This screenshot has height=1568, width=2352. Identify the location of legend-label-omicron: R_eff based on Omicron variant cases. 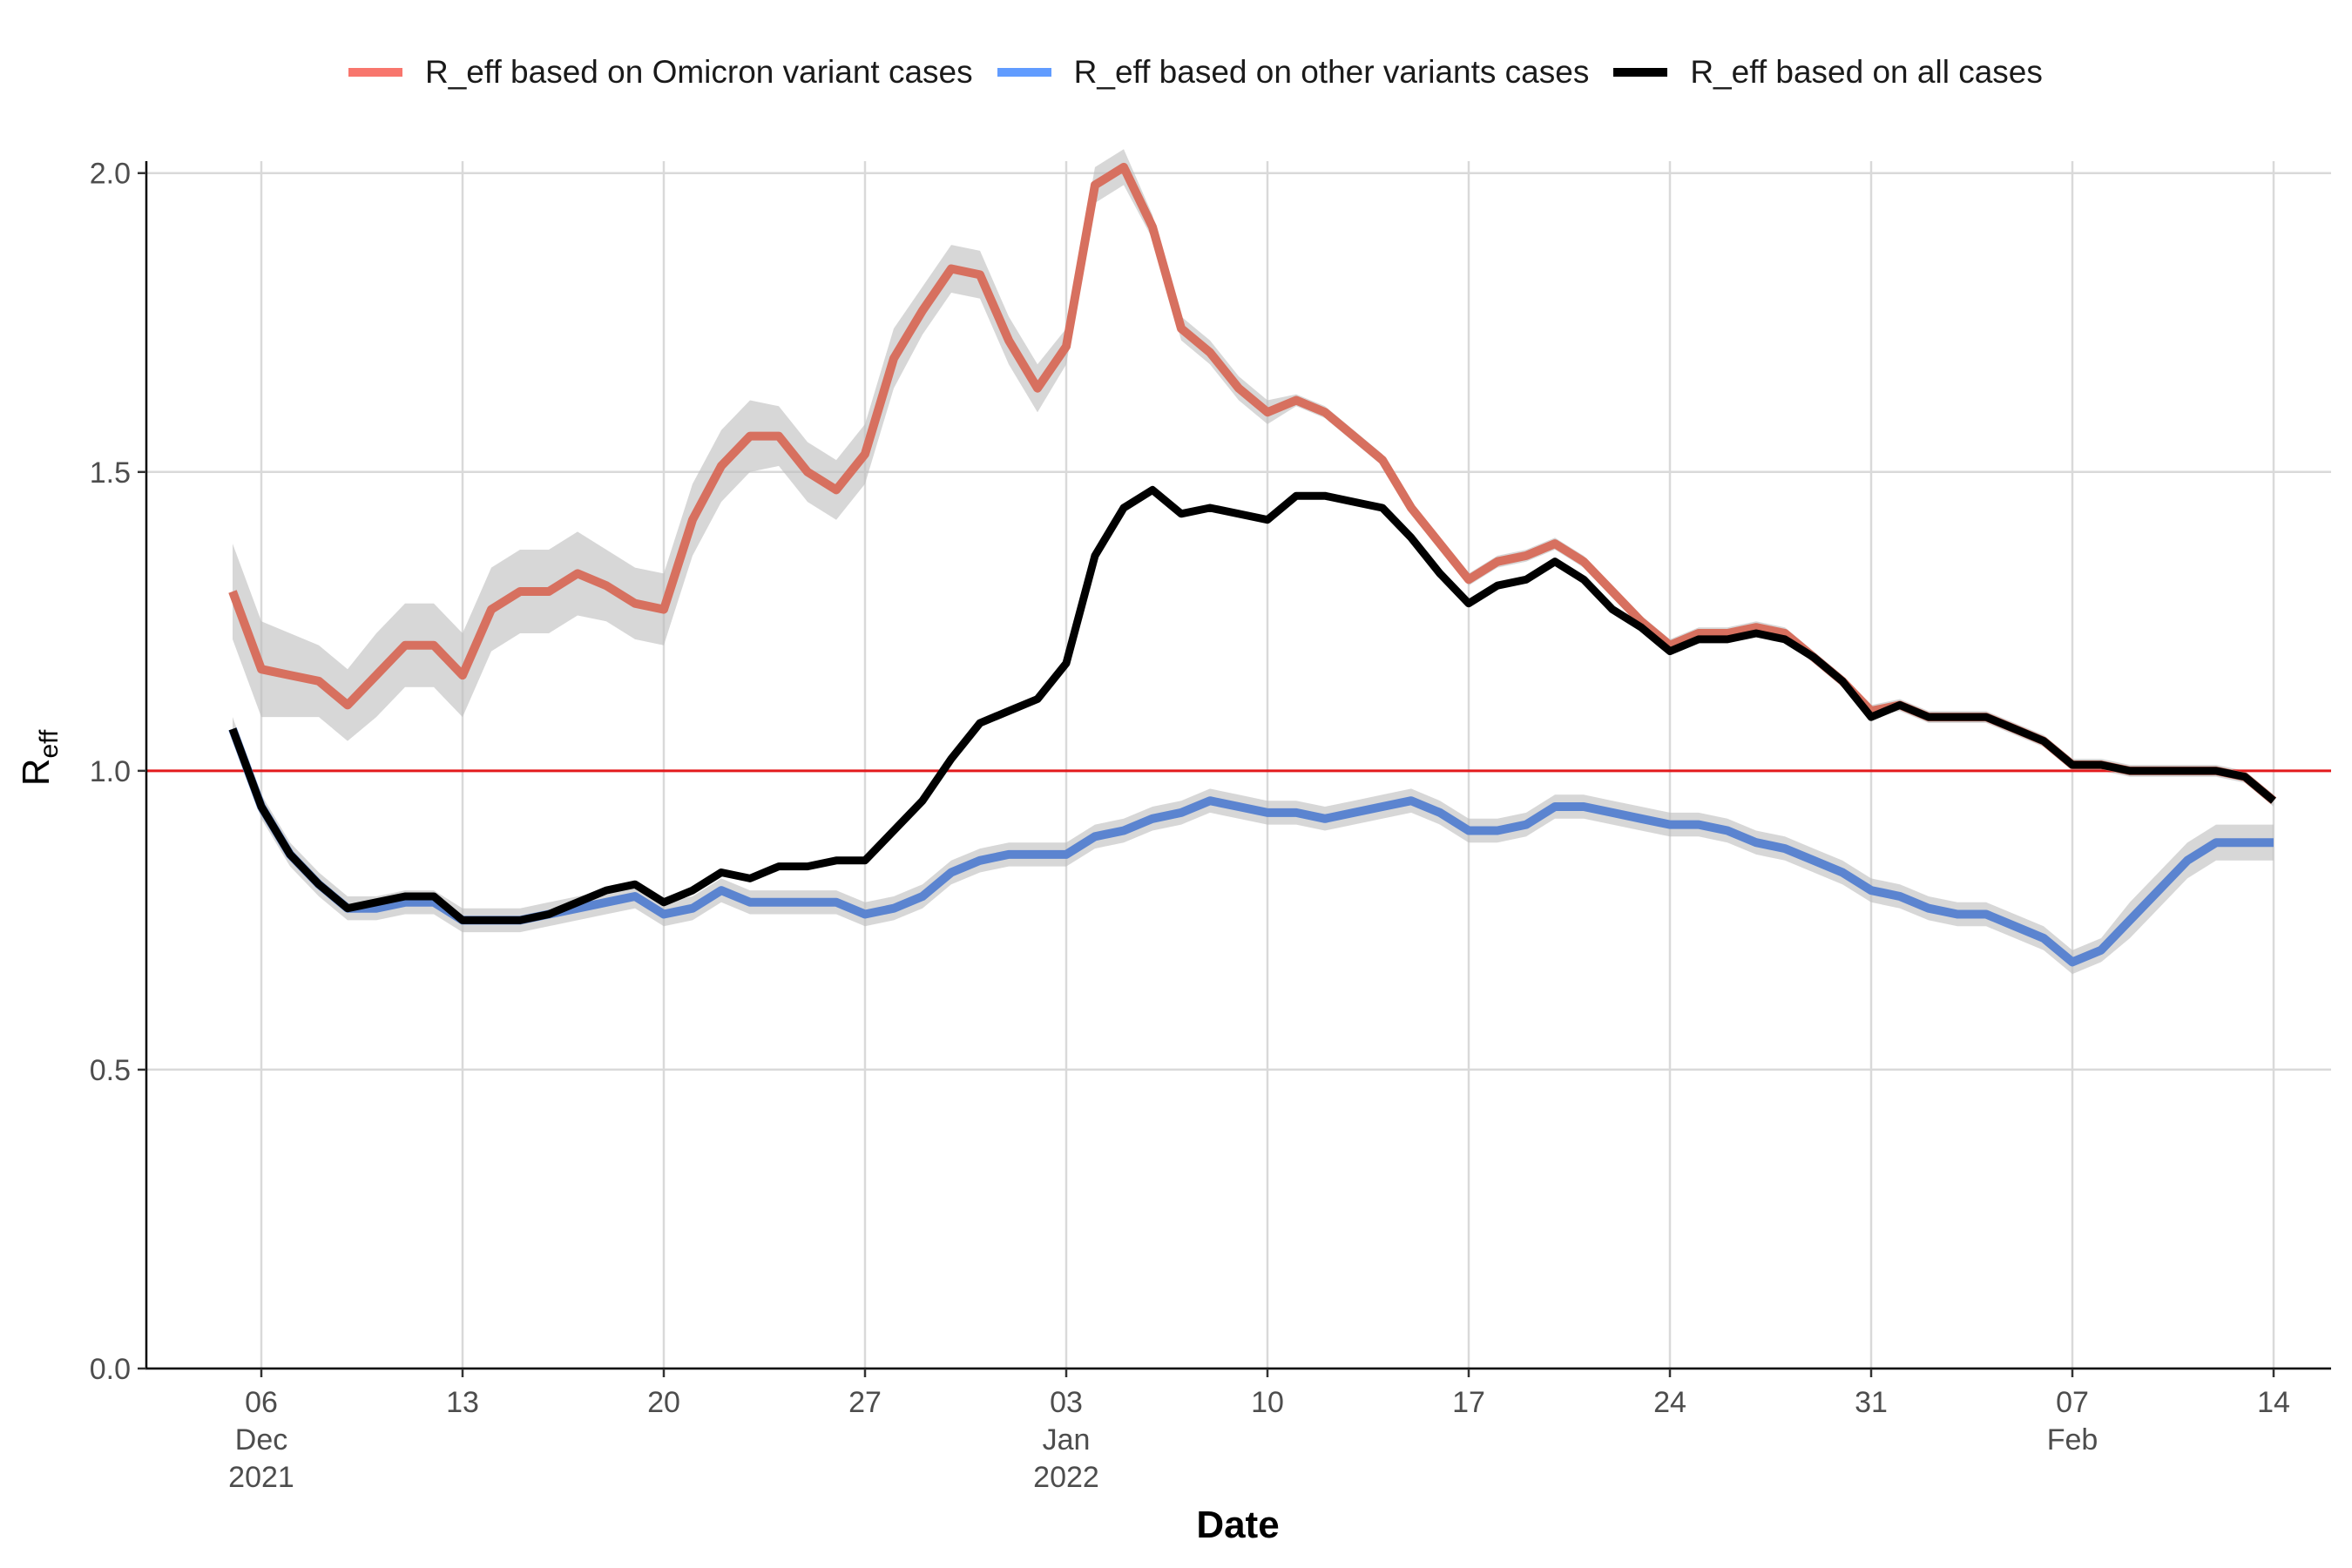
(699, 72).